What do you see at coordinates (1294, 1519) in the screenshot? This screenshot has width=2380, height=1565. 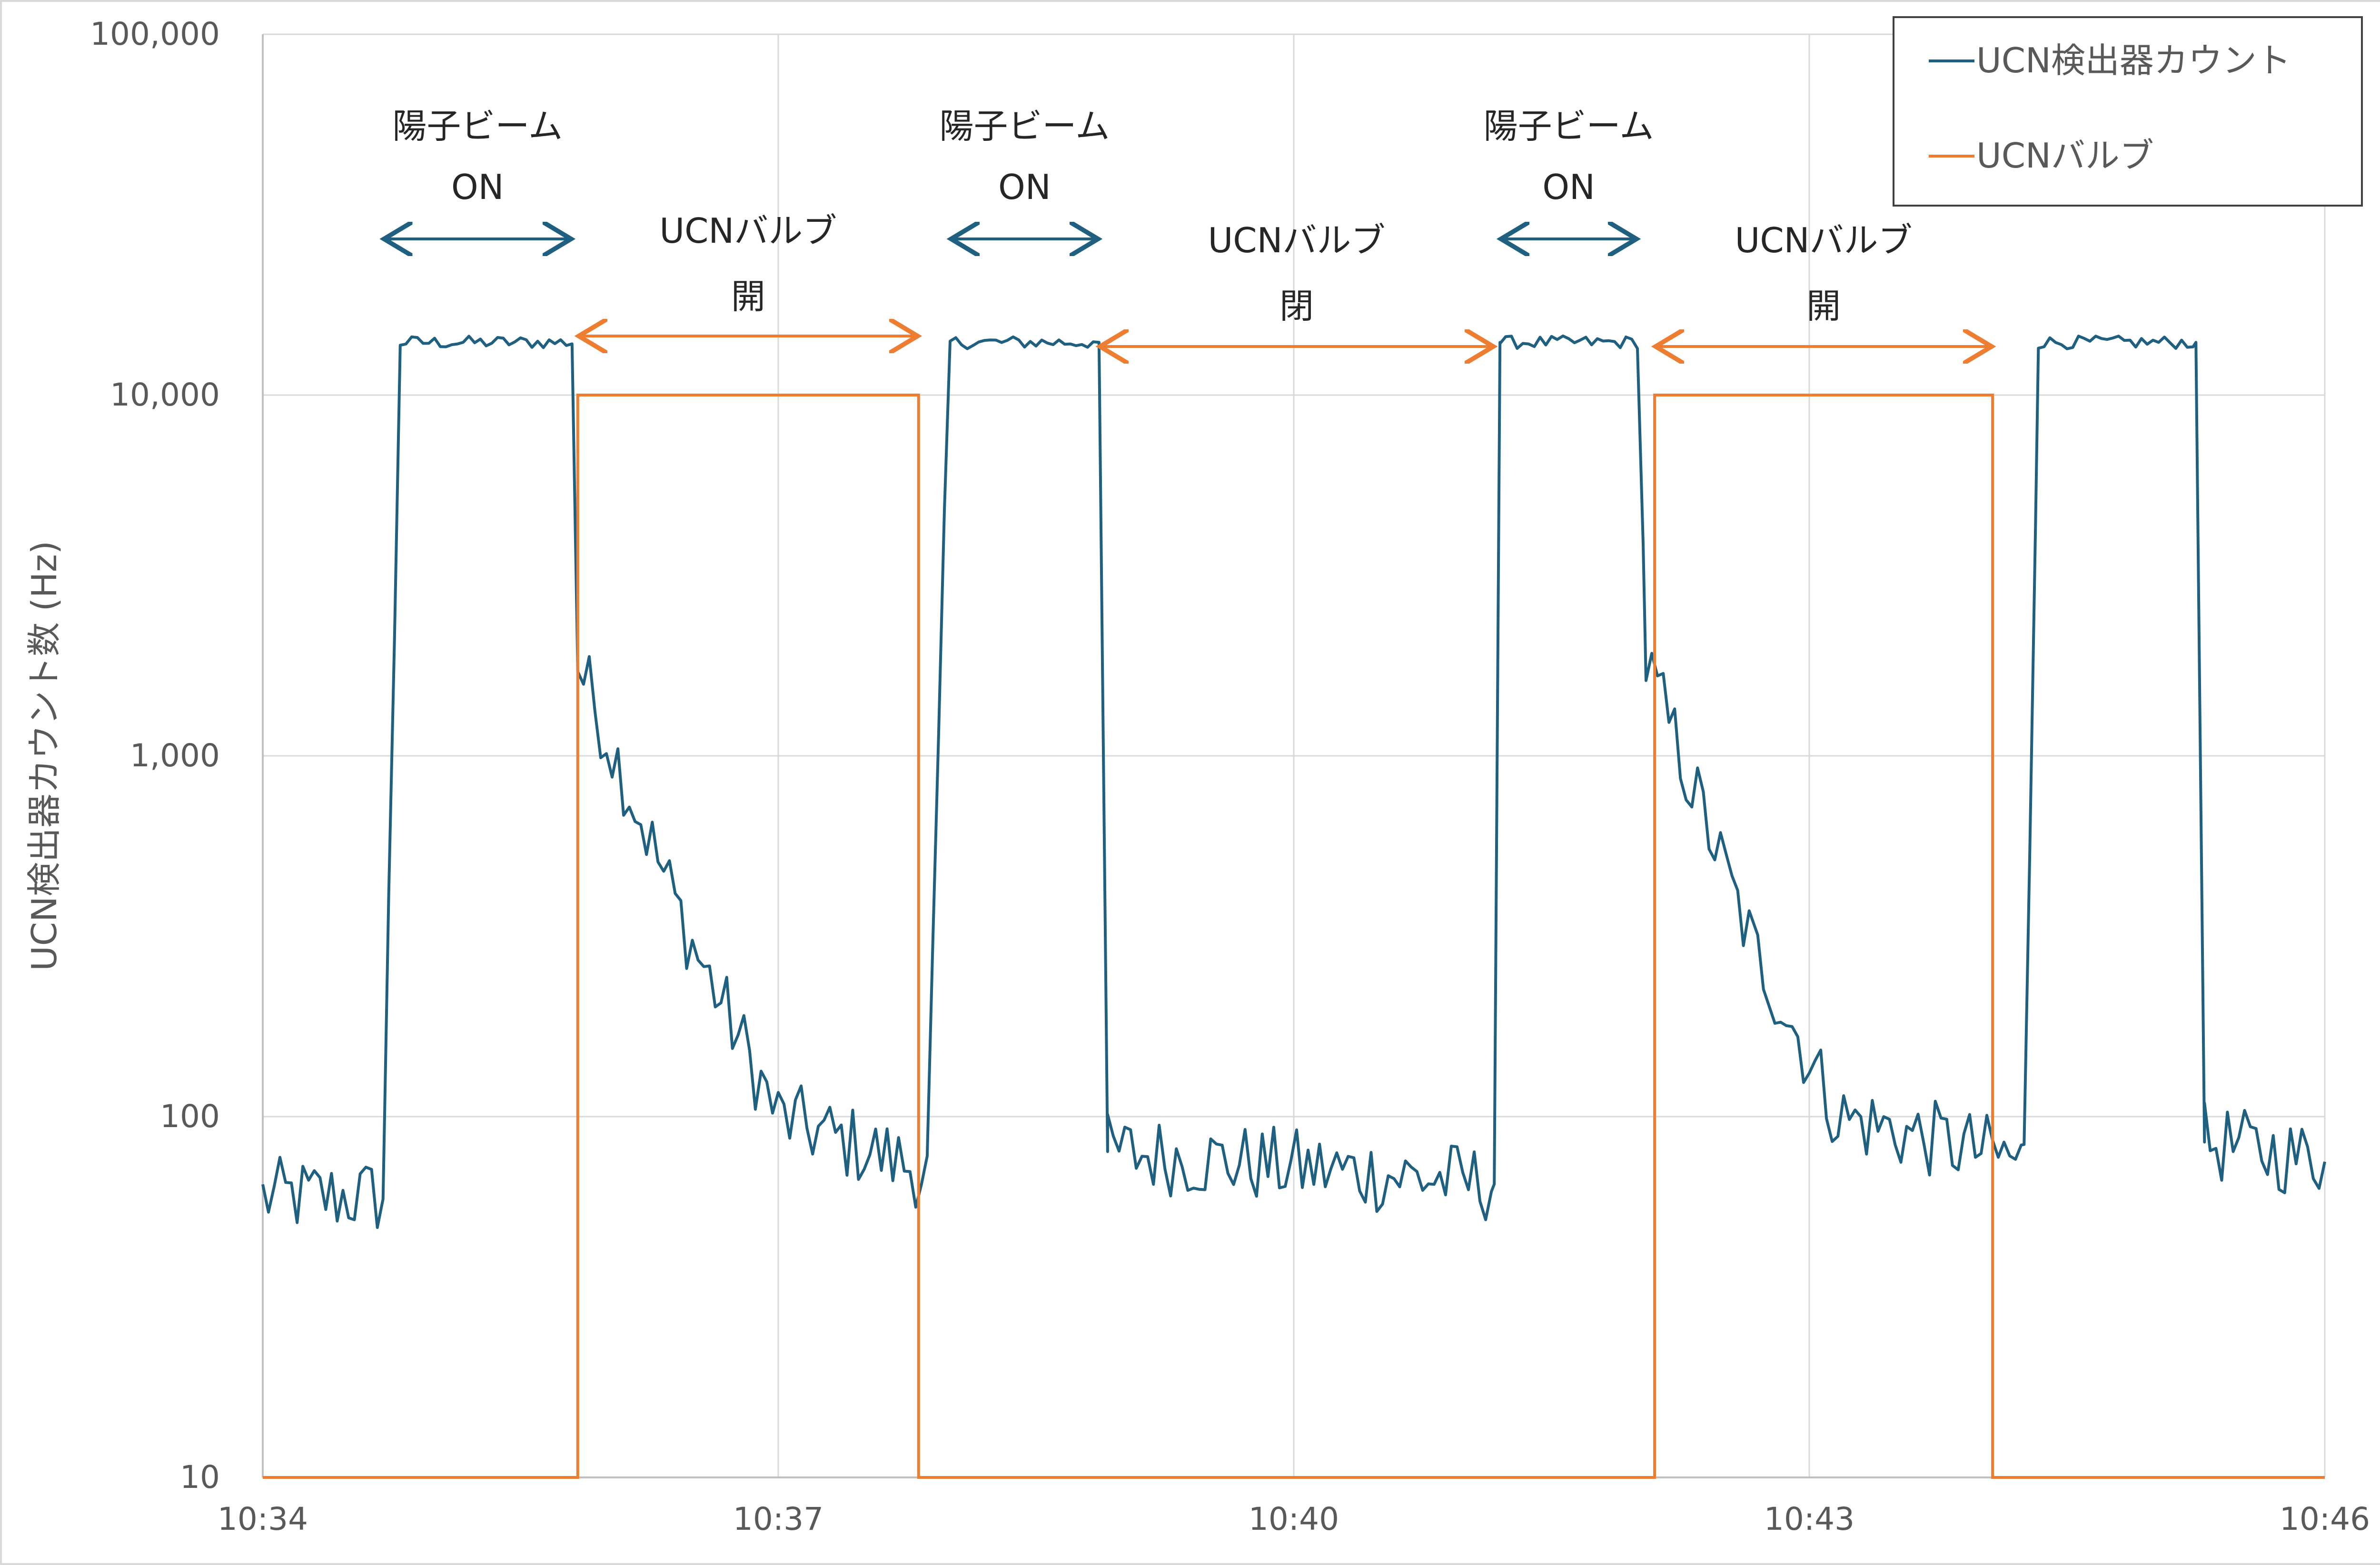 I see `x-tick-label: 10:40` at bounding box center [1294, 1519].